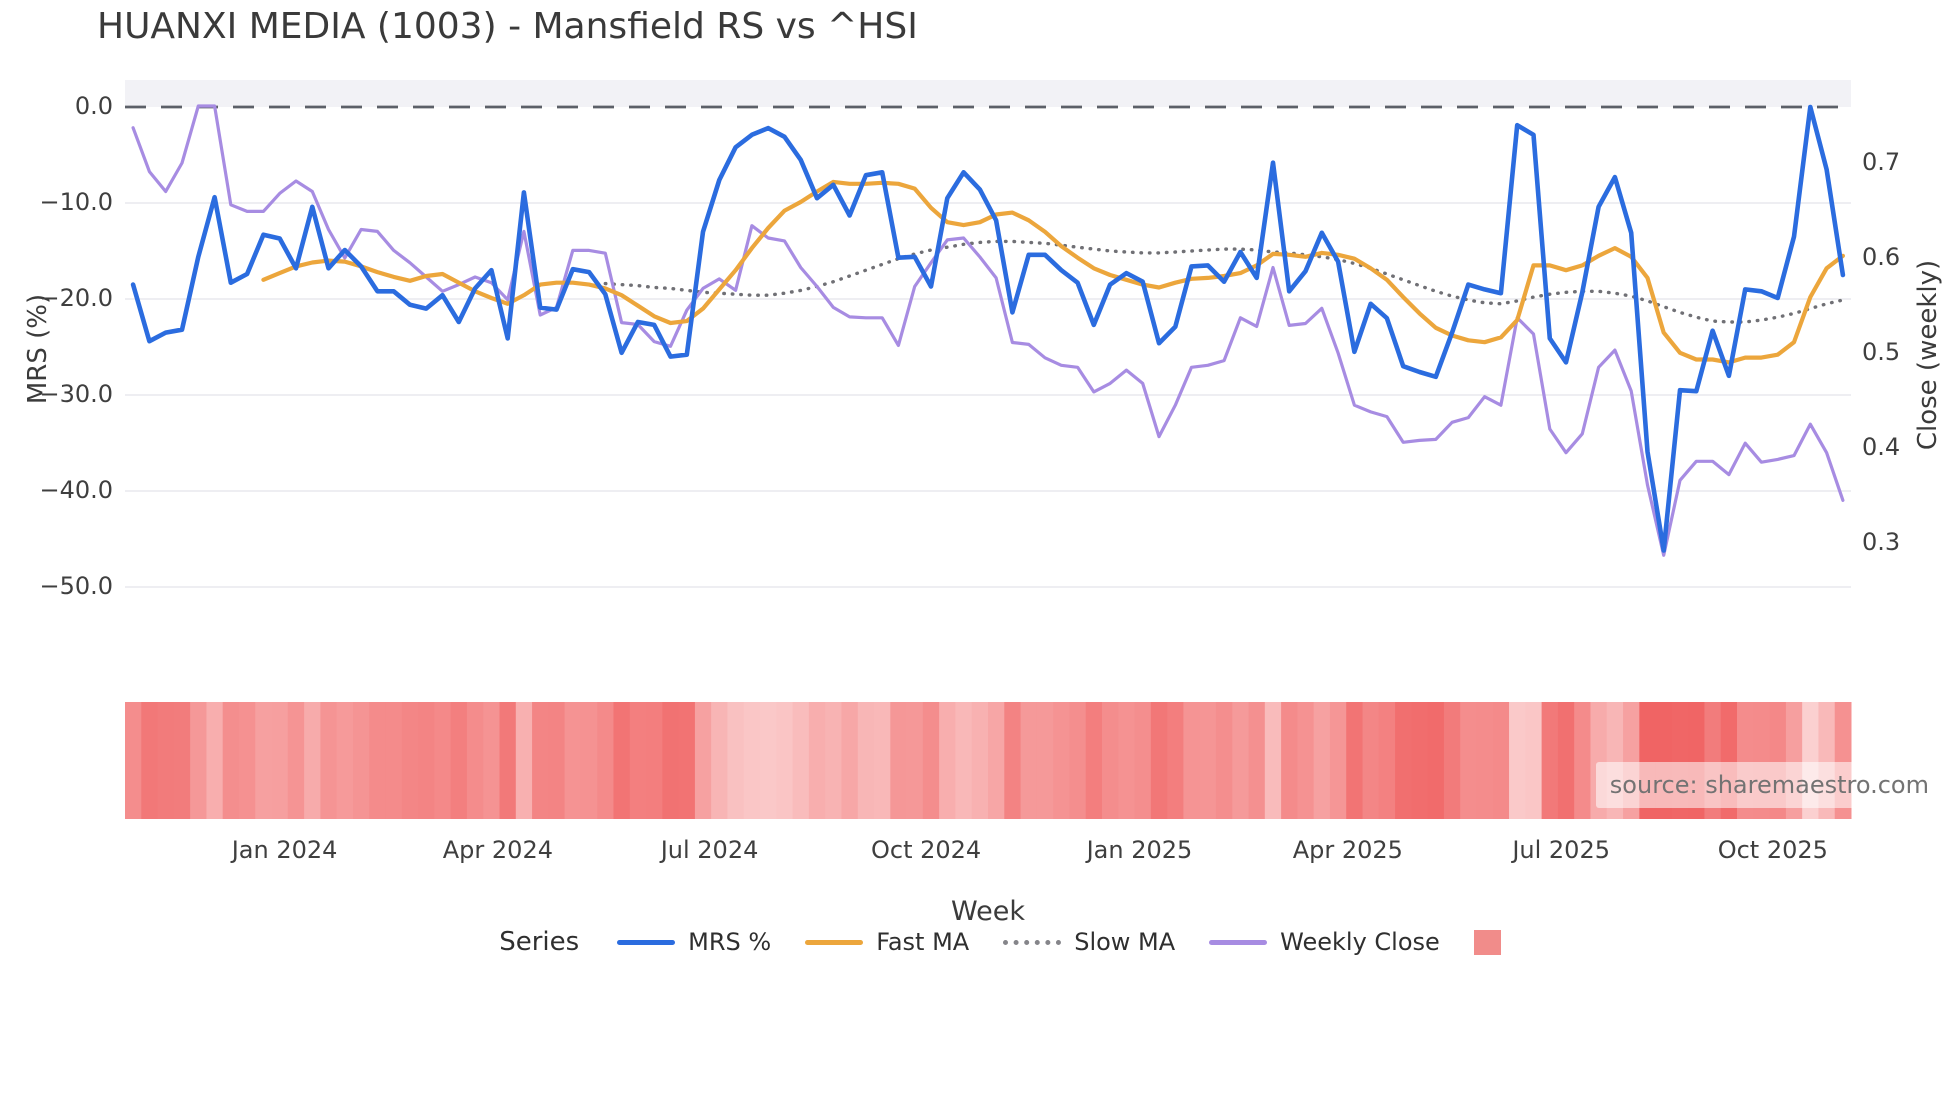  What do you see at coordinates (1139, 850) in the screenshot?
I see `x-tick: Jan 2025` at bounding box center [1139, 850].